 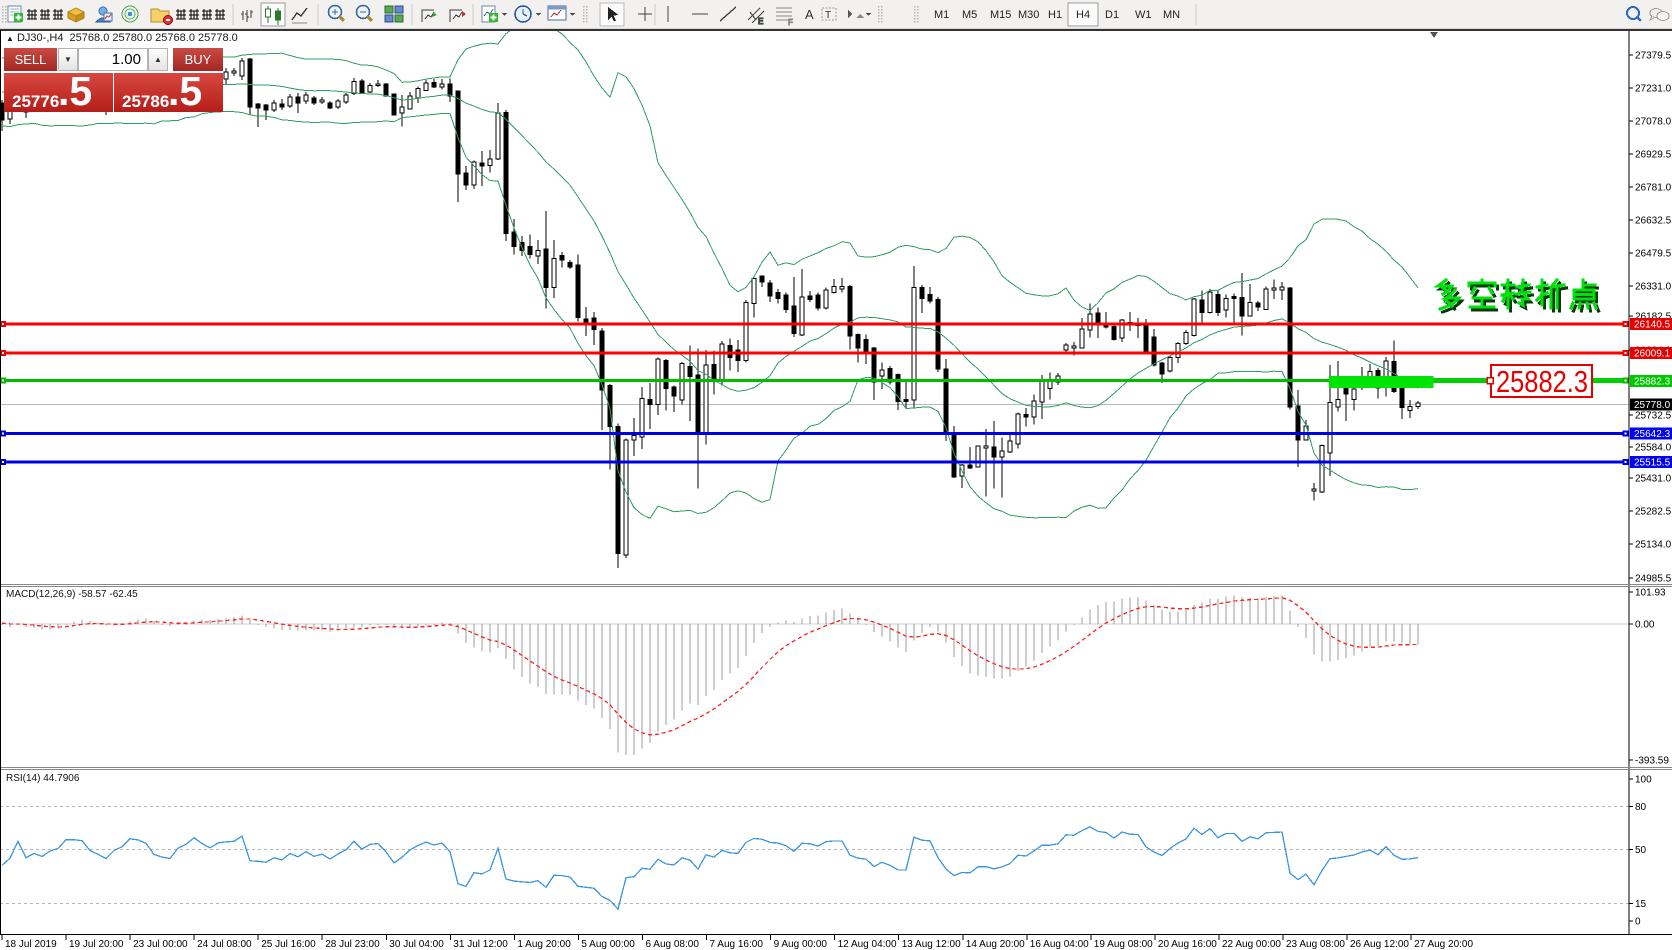 What do you see at coordinates (941, 15) in the screenshot?
I see `svg-text: M1` at bounding box center [941, 15].